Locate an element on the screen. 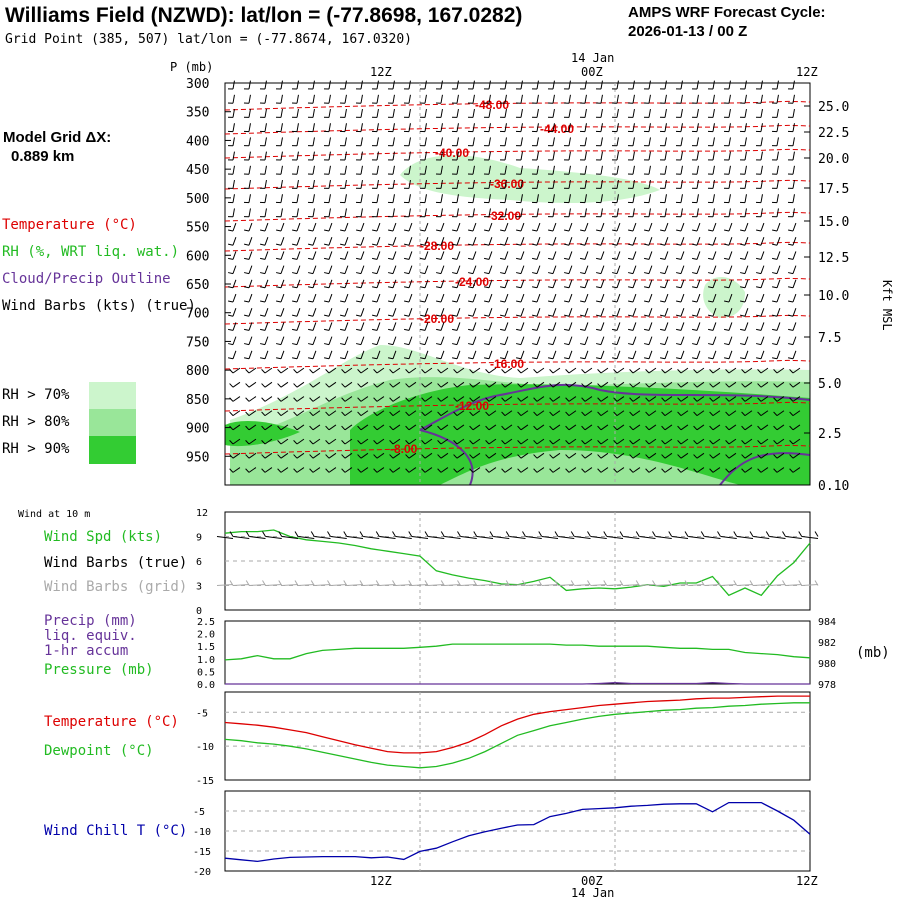  bottom-time-12z-b: 12Z is located at coordinates (807, 881).